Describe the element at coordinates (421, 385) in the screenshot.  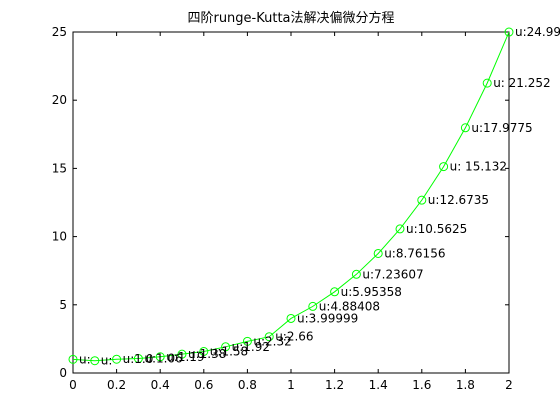
I see `x-tick-label: 1.6` at that location.